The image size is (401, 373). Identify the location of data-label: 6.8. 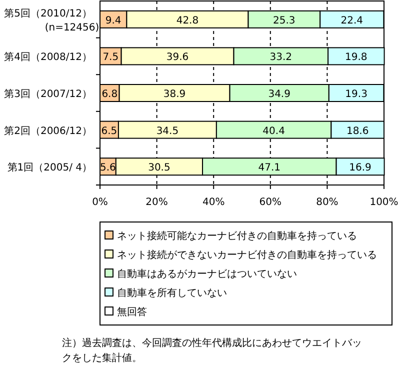
(110, 94).